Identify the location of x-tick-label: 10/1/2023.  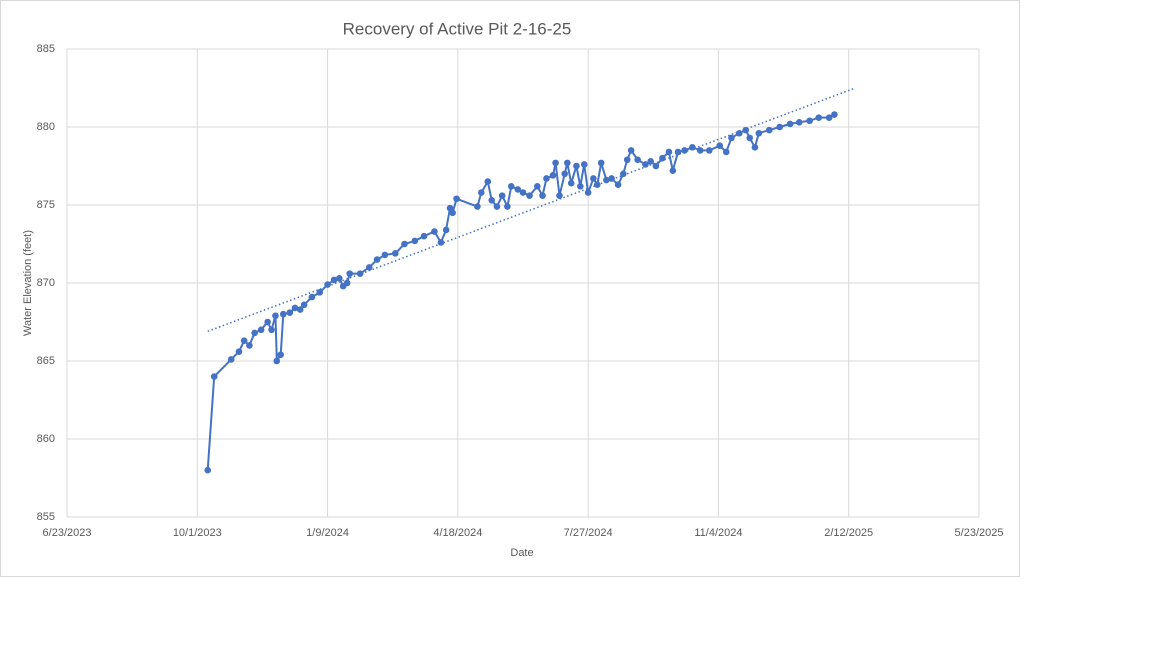
(197, 533).